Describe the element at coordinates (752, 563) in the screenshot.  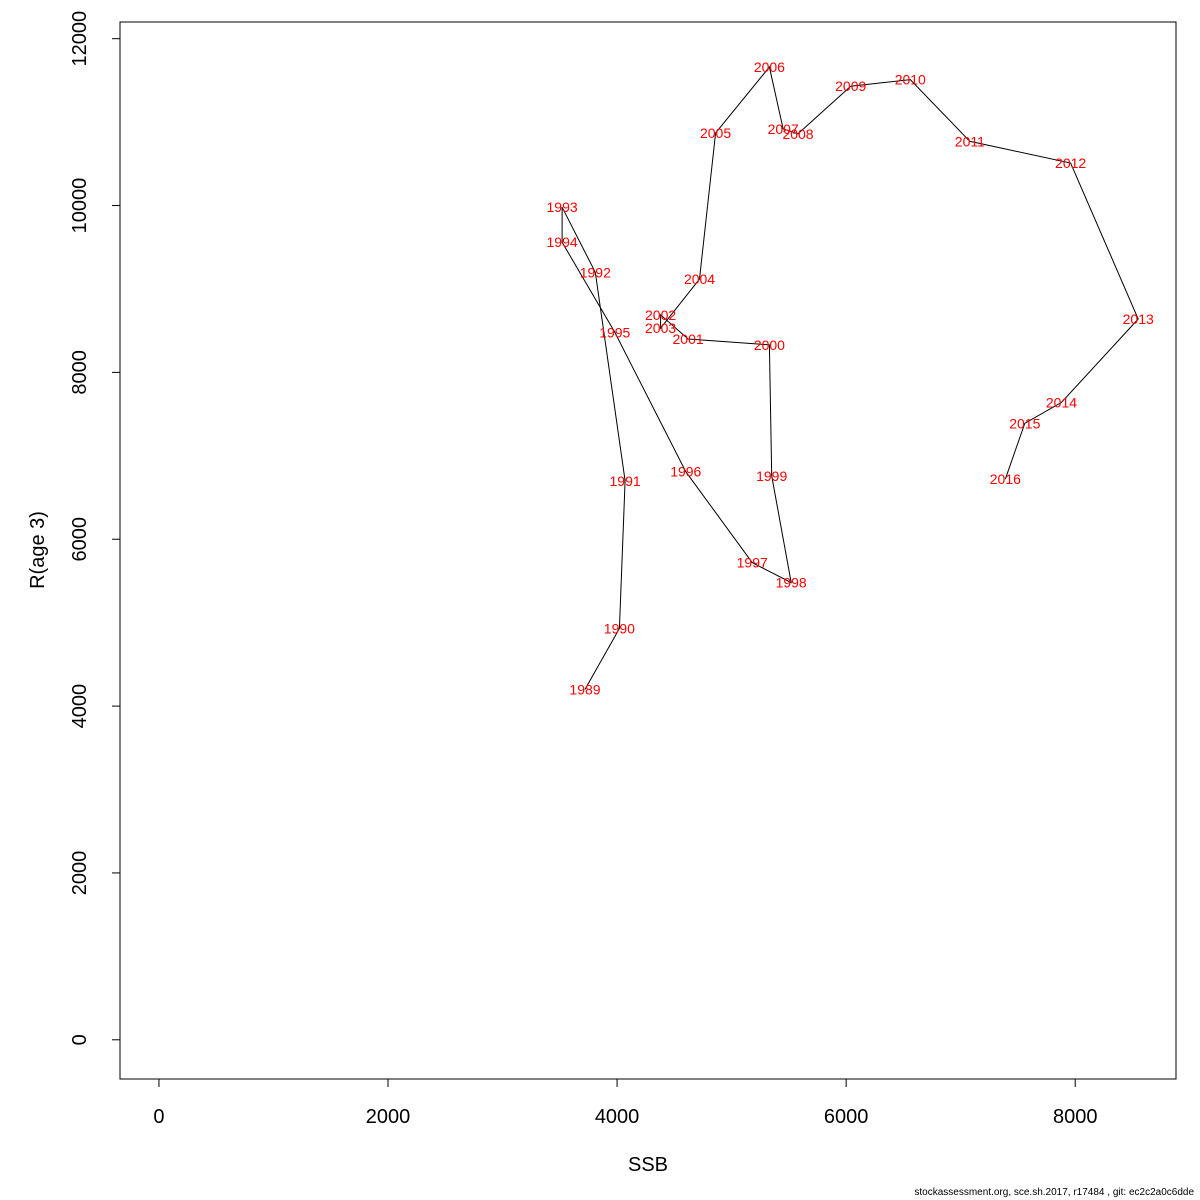
I see `point-label-1997: 1997` at that location.